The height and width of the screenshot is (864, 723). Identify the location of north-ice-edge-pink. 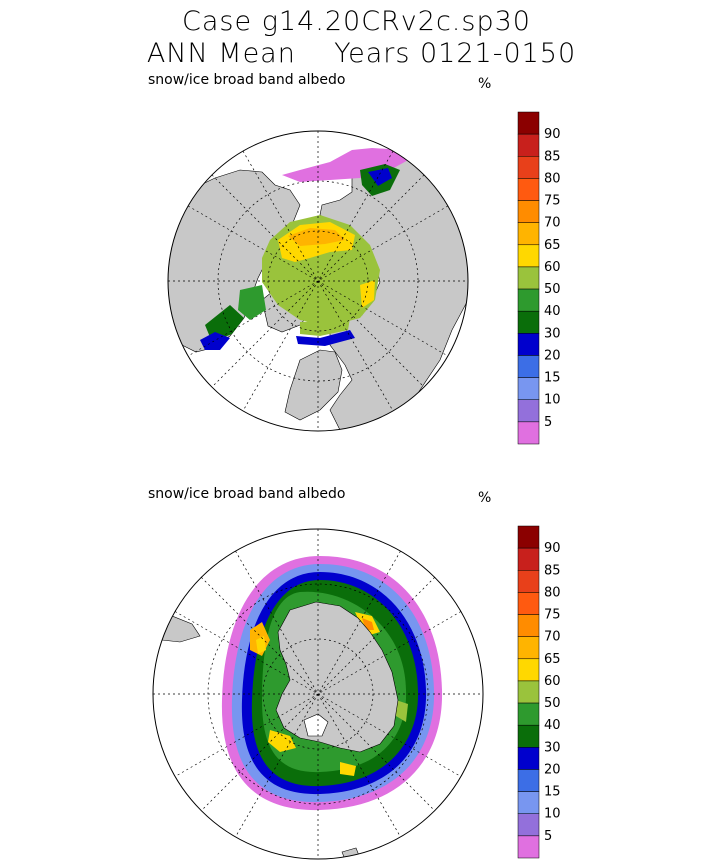
(347, 165).